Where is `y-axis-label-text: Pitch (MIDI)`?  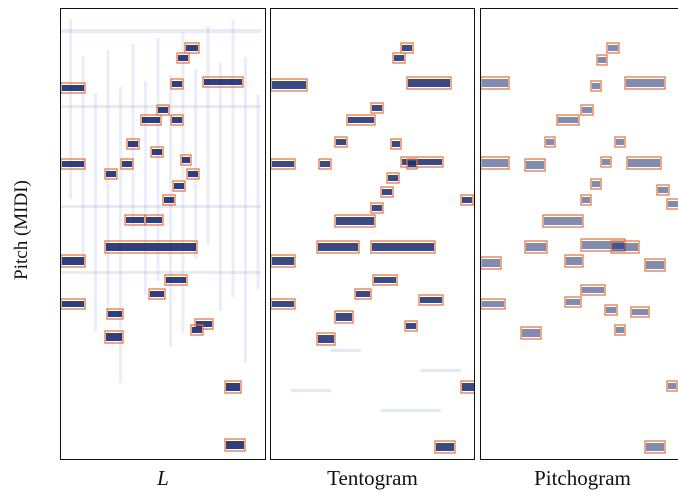 y-axis-label-text: Pitch (MIDI) is located at coordinates (21, 230).